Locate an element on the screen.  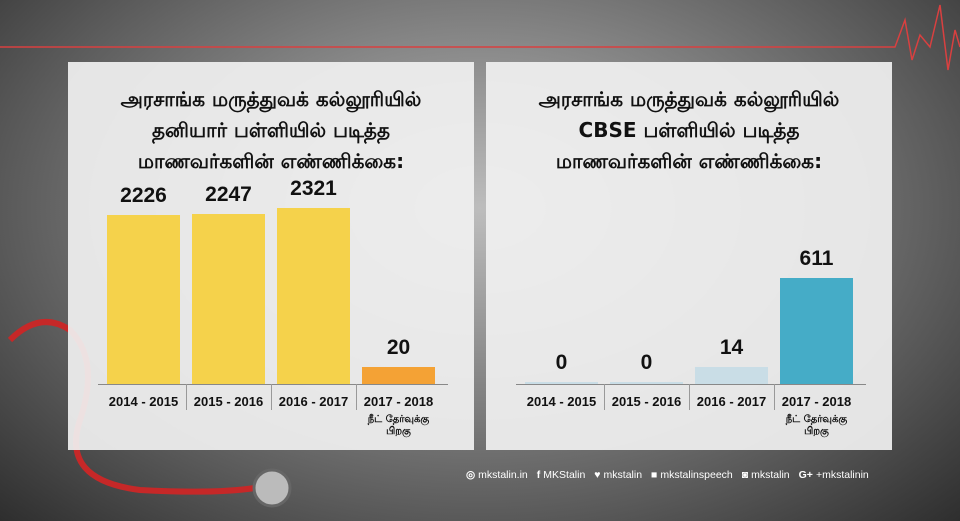
ecg-line-decoration is located at coordinates (480, 37).